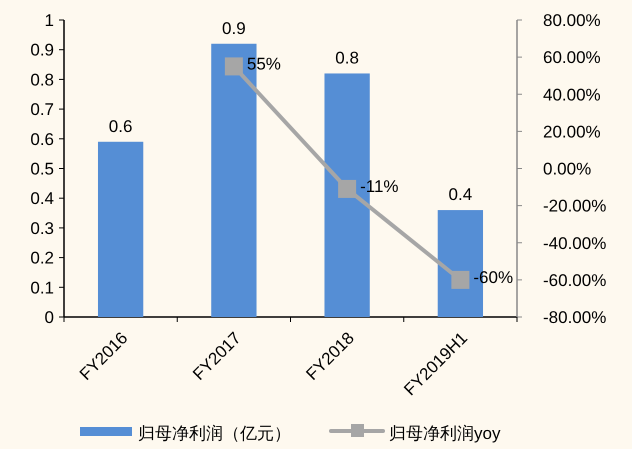  I want to click on y2-tick-label: 0.00%, so click(567, 169).